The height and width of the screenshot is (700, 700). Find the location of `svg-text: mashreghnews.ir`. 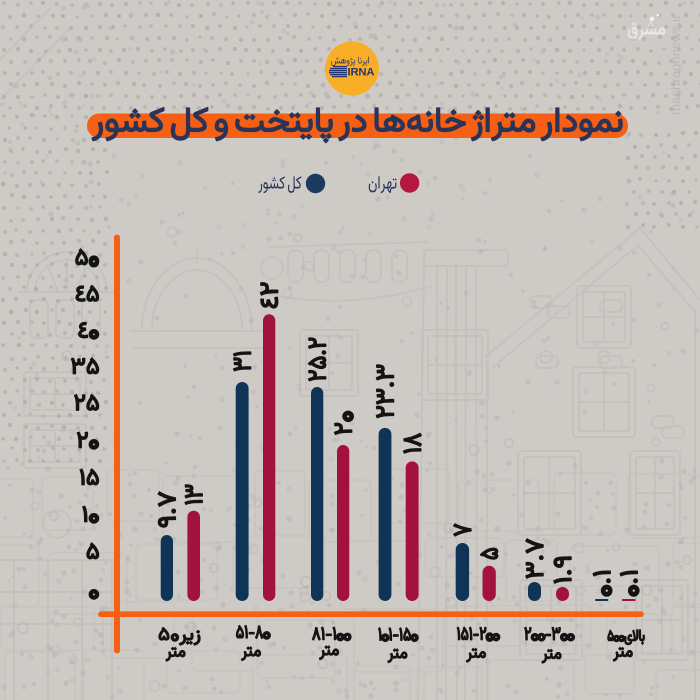

svg-text: mashreghnews.ir is located at coordinates (675, 64).